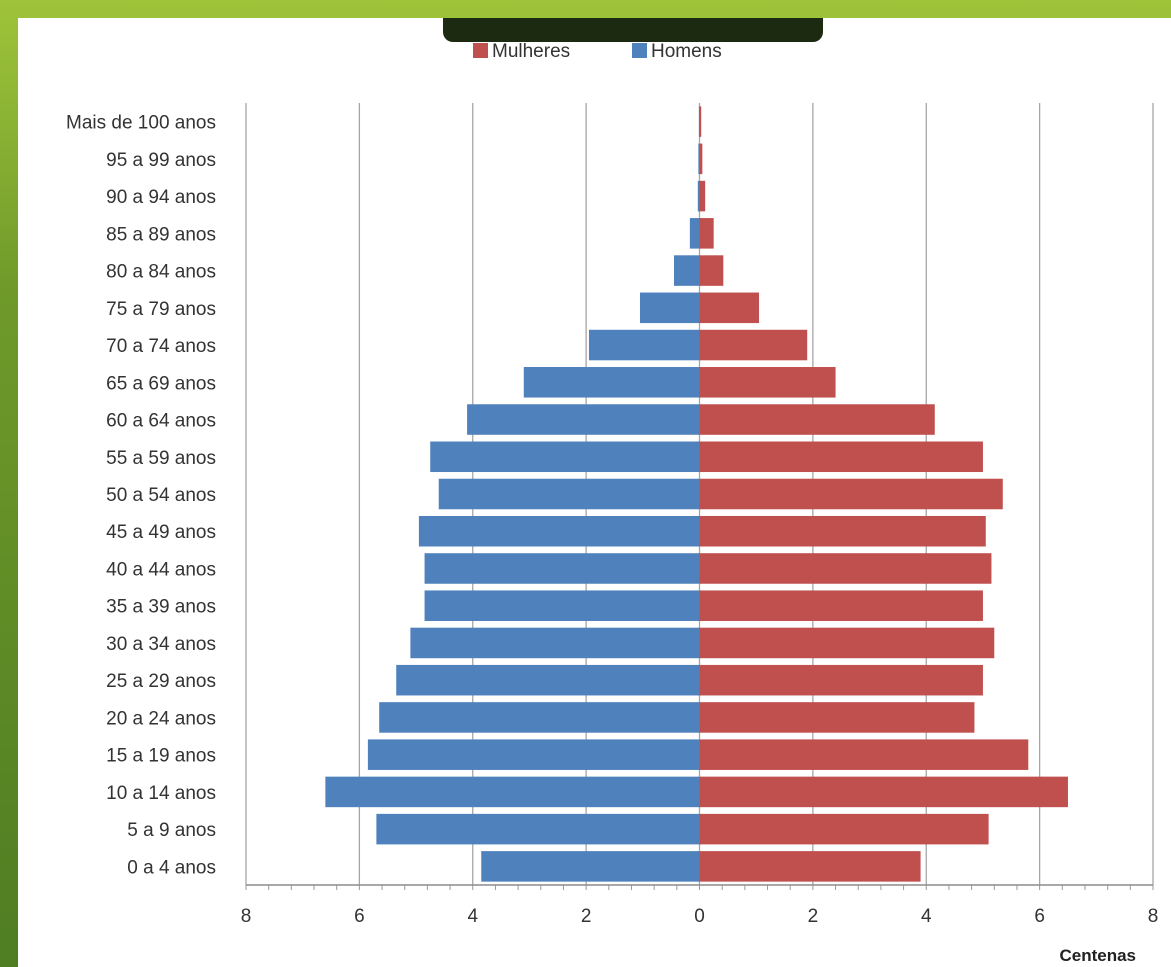 The image size is (1171, 967). Describe the element at coordinates (161, 793) in the screenshot. I see `category-label: 10 a 14 anos` at that location.